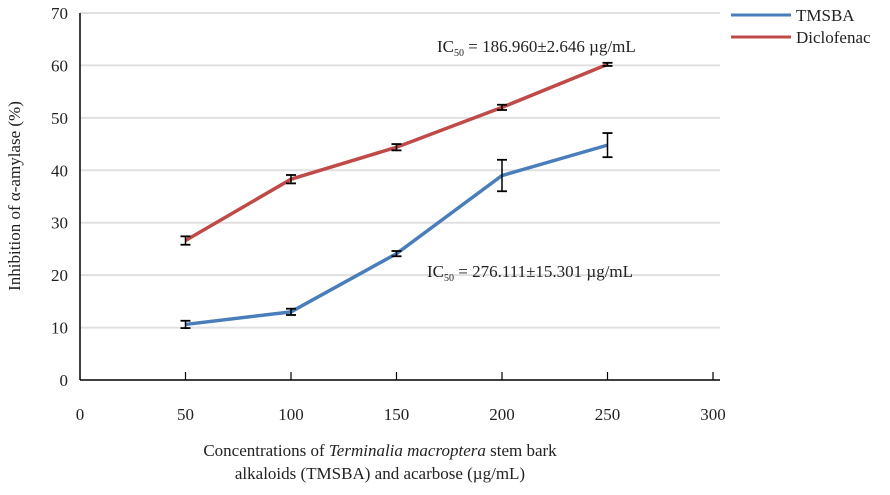 The image size is (890, 495). Describe the element at coordinates (266, 450) in the screenshot. I see `x-axis-label-part: Concentrations of` at that location.